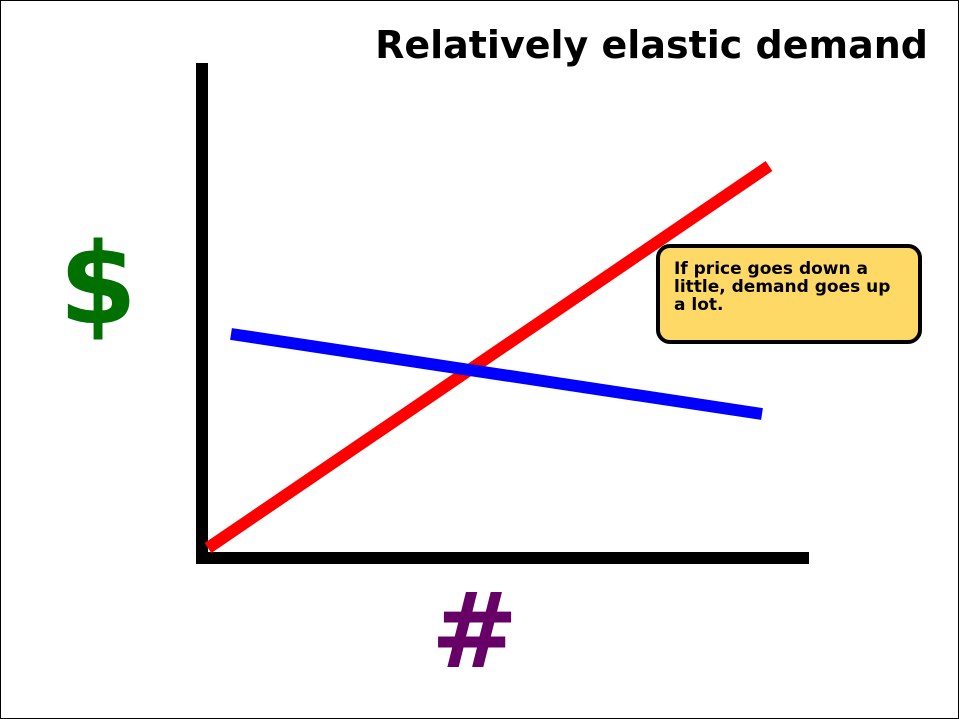 The width and height of the screenshot is (959, 719). I want to click on blue-line, so click(496, 374).